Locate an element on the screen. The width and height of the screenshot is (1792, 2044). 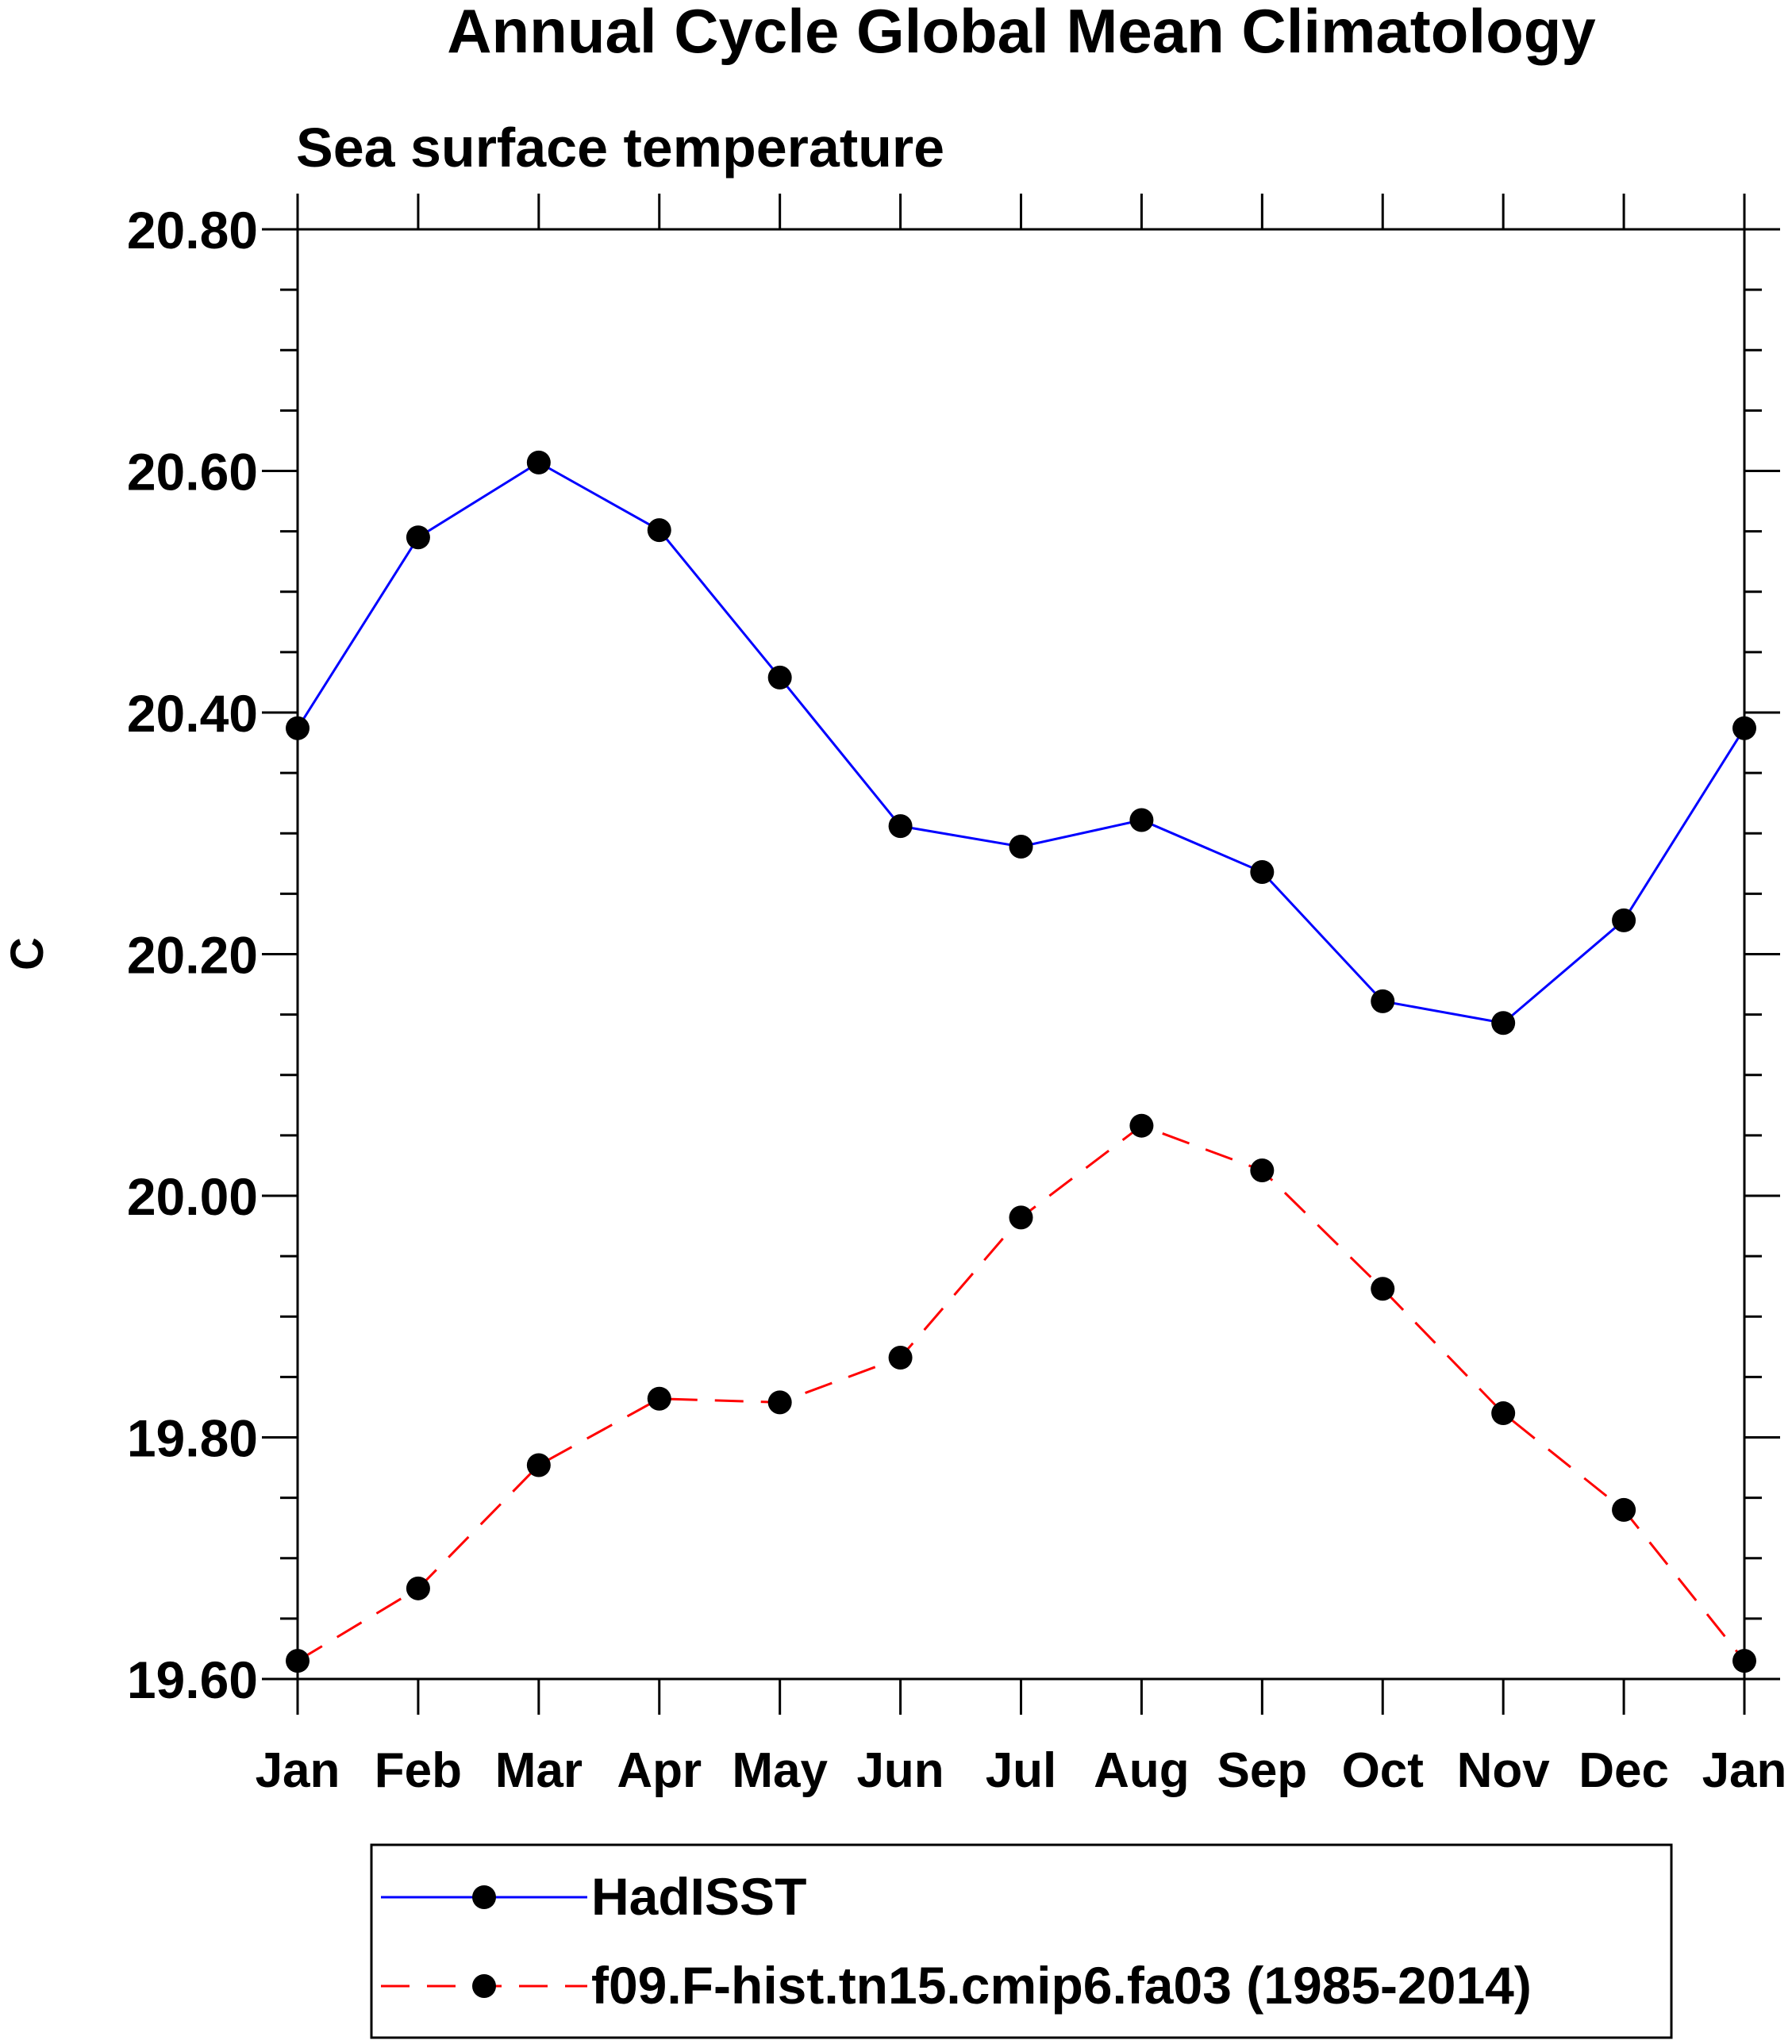
y-tick-label: 20.80 is located at coordinates (192, 230).